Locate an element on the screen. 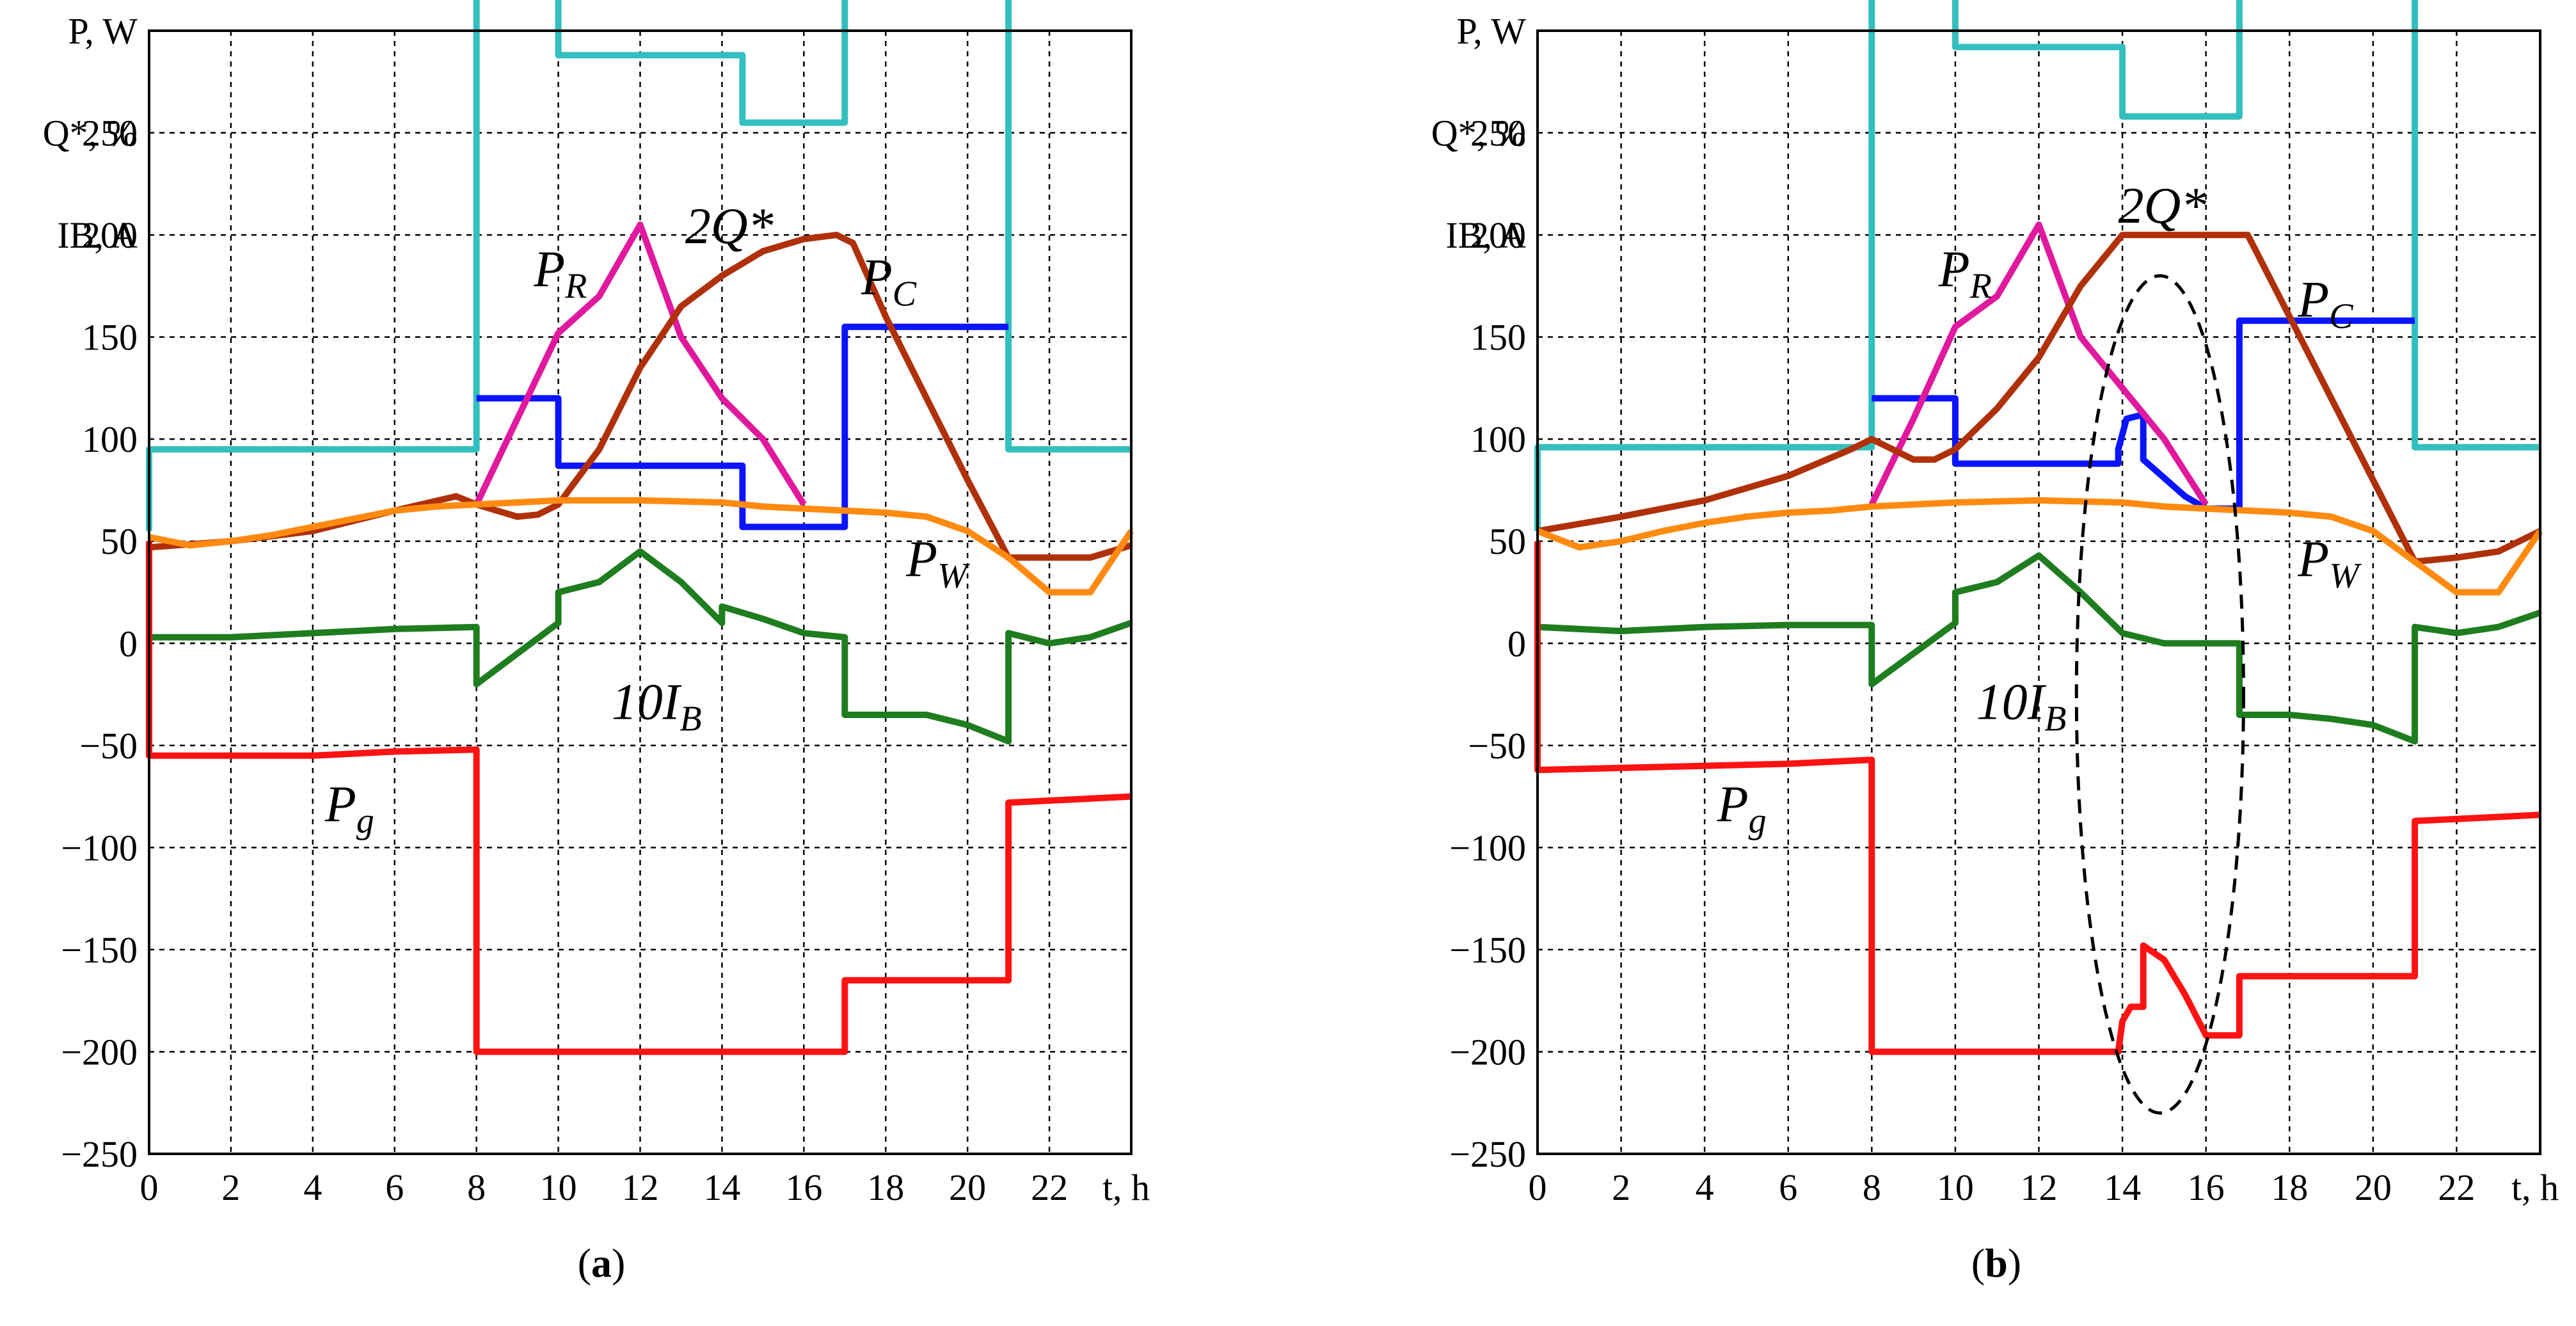 Image resolution: width=2576 pixels, height=1326 pixels. panel-caption: (b) is located at coordinates (1996, 1263).